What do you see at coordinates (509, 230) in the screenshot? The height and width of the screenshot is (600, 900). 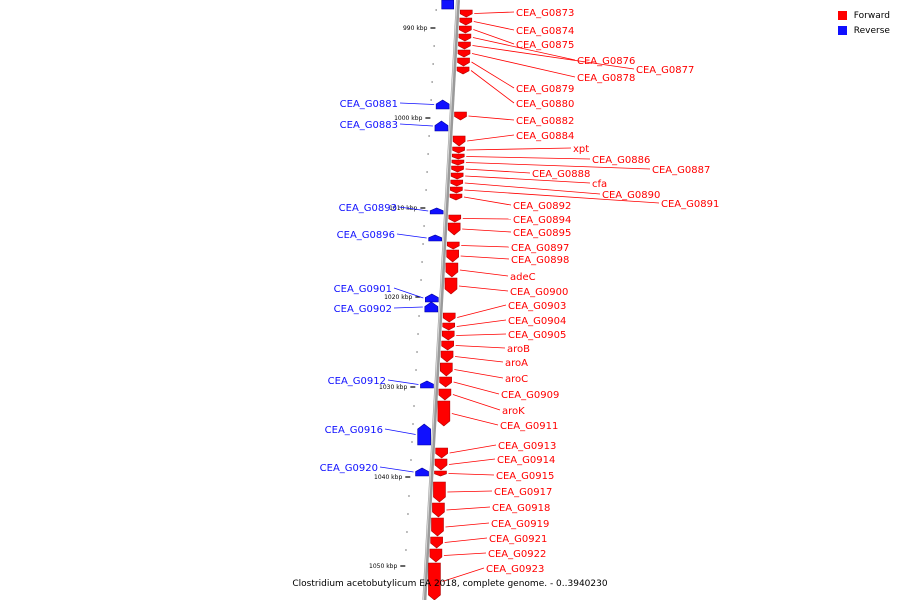 I see `forward-gene: CEA_G0895` at bounding box center [509, 230].